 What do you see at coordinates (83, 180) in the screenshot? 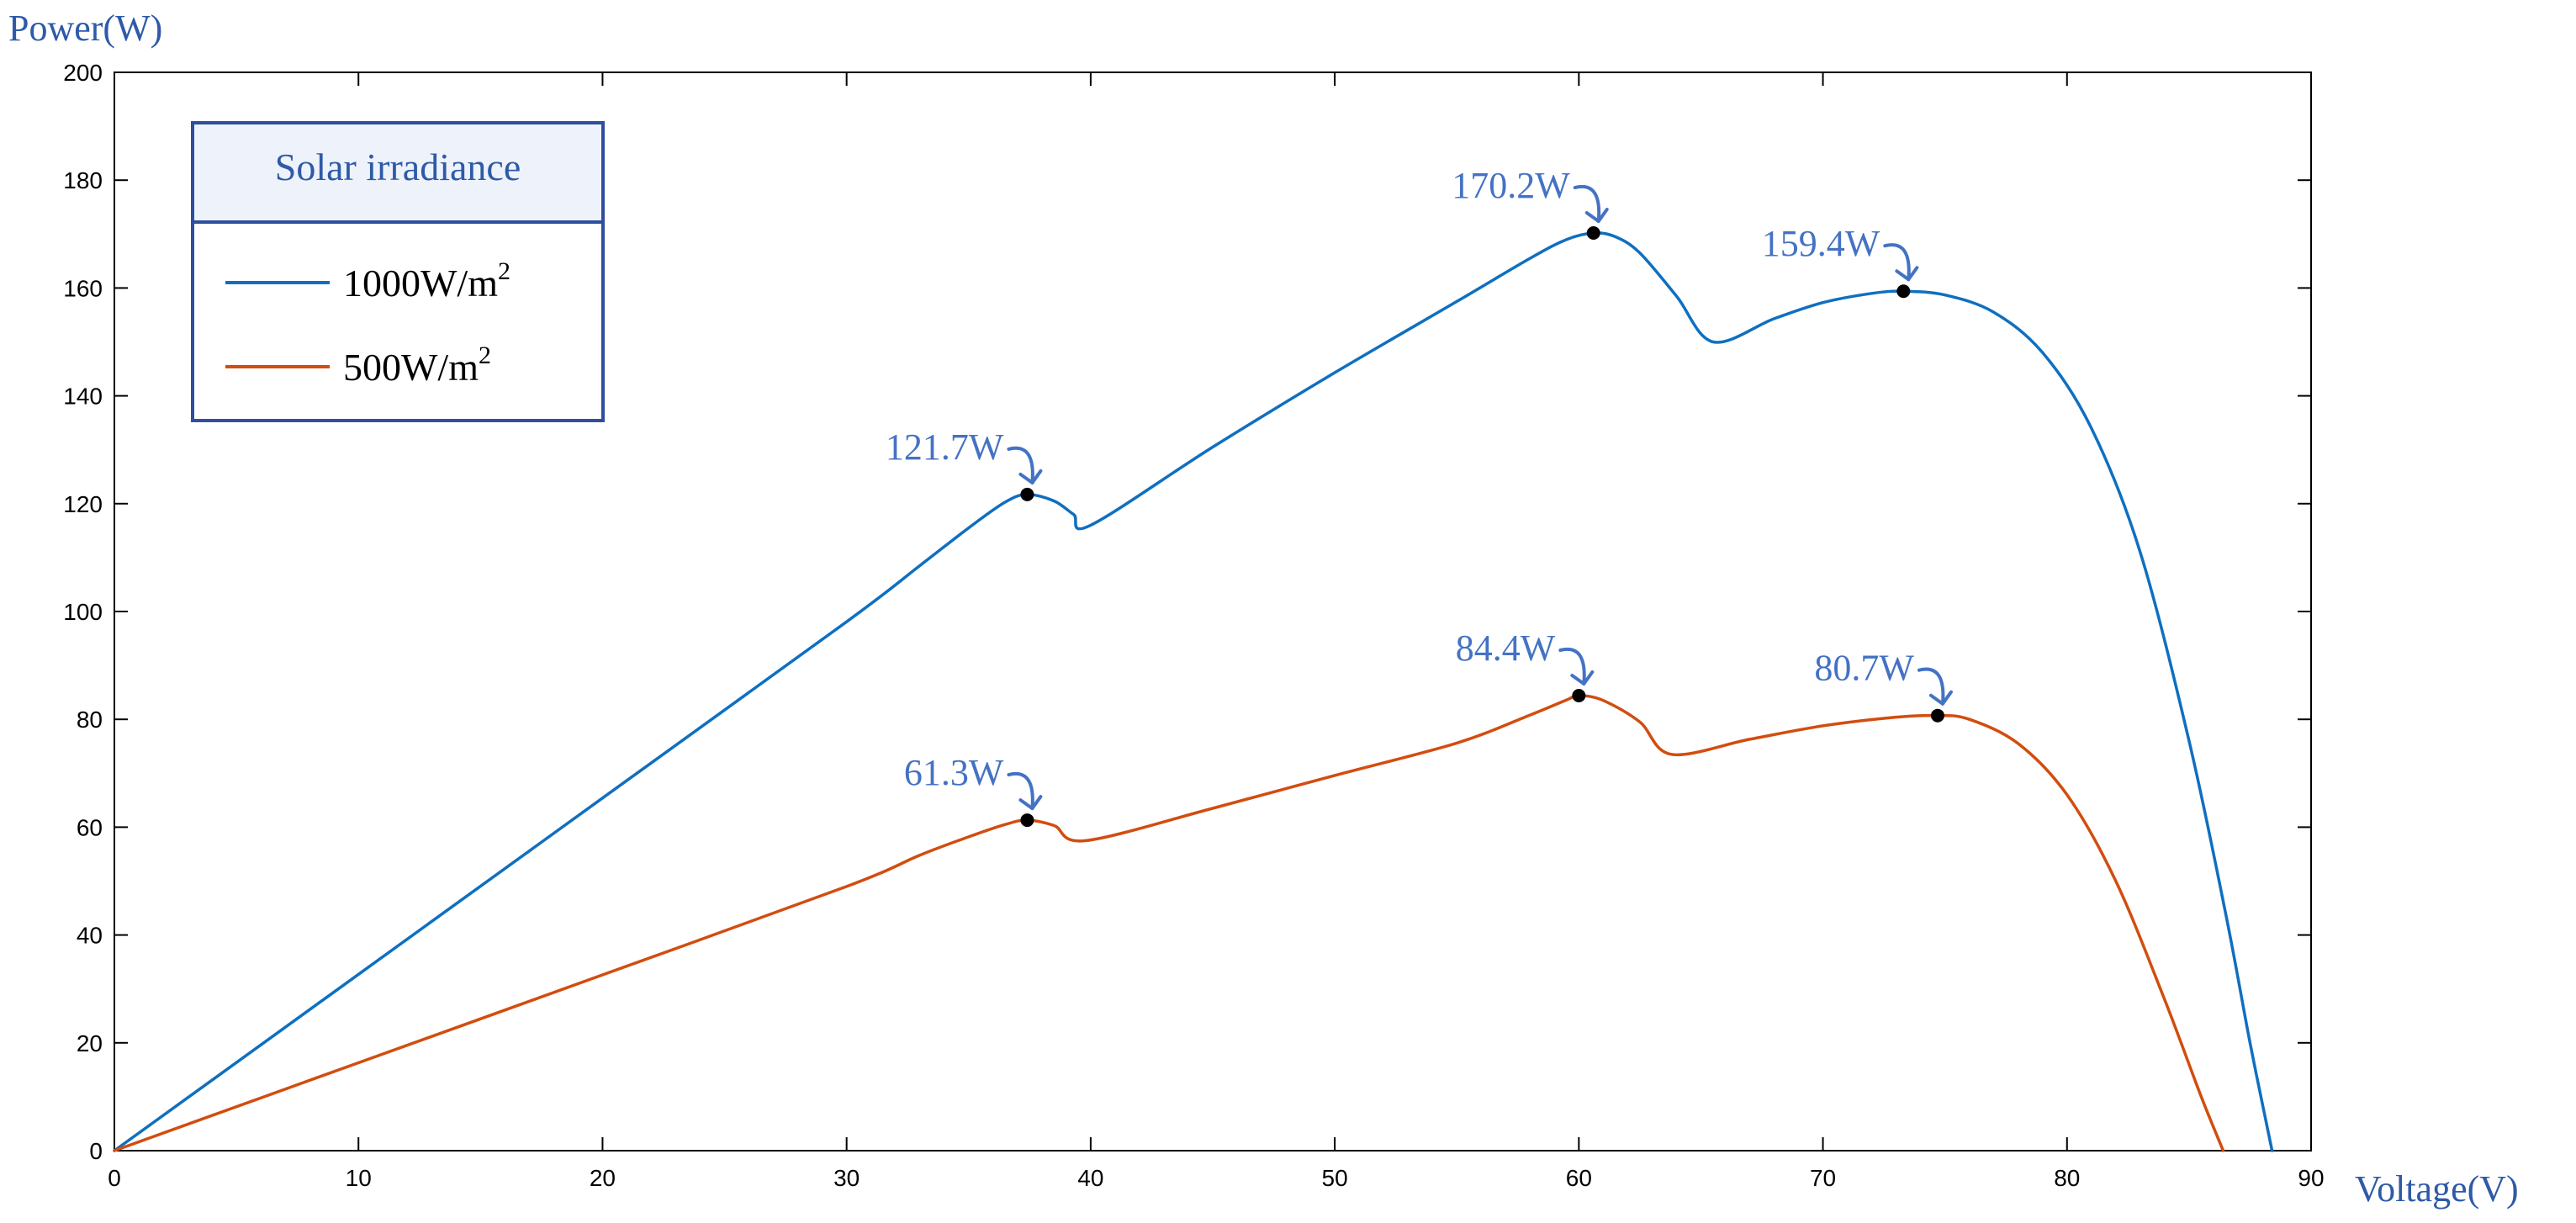
I see `y-tick-label: 180` at bounding box center [83, 180].